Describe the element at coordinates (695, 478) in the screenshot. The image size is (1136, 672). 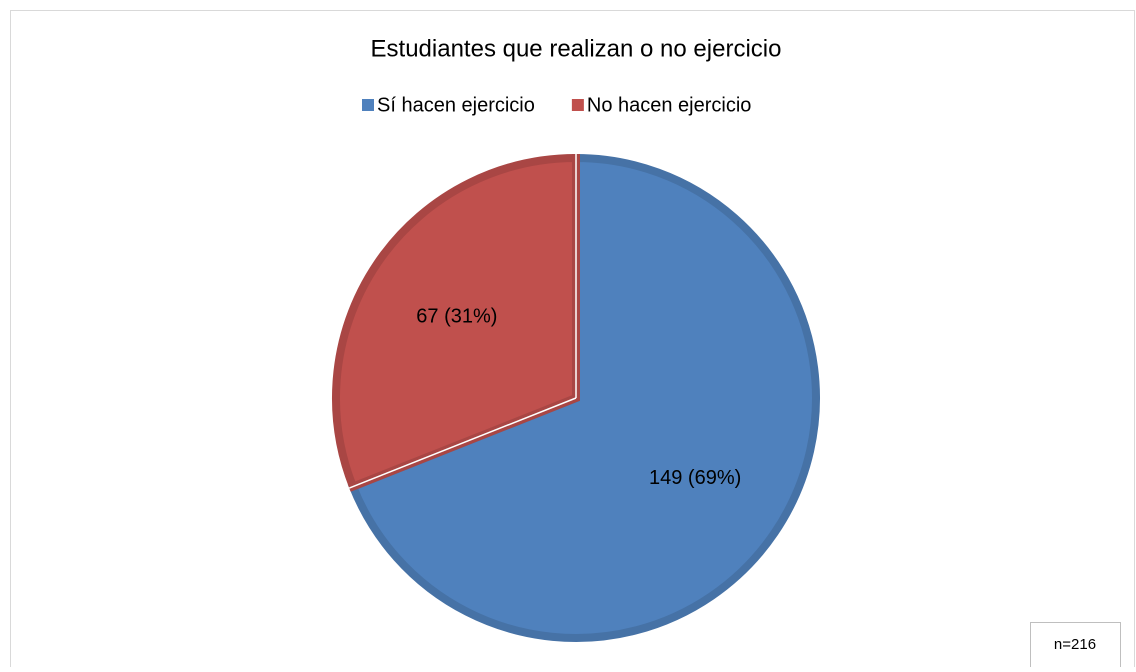
I see `data-label: 149 (69%)` at that location.